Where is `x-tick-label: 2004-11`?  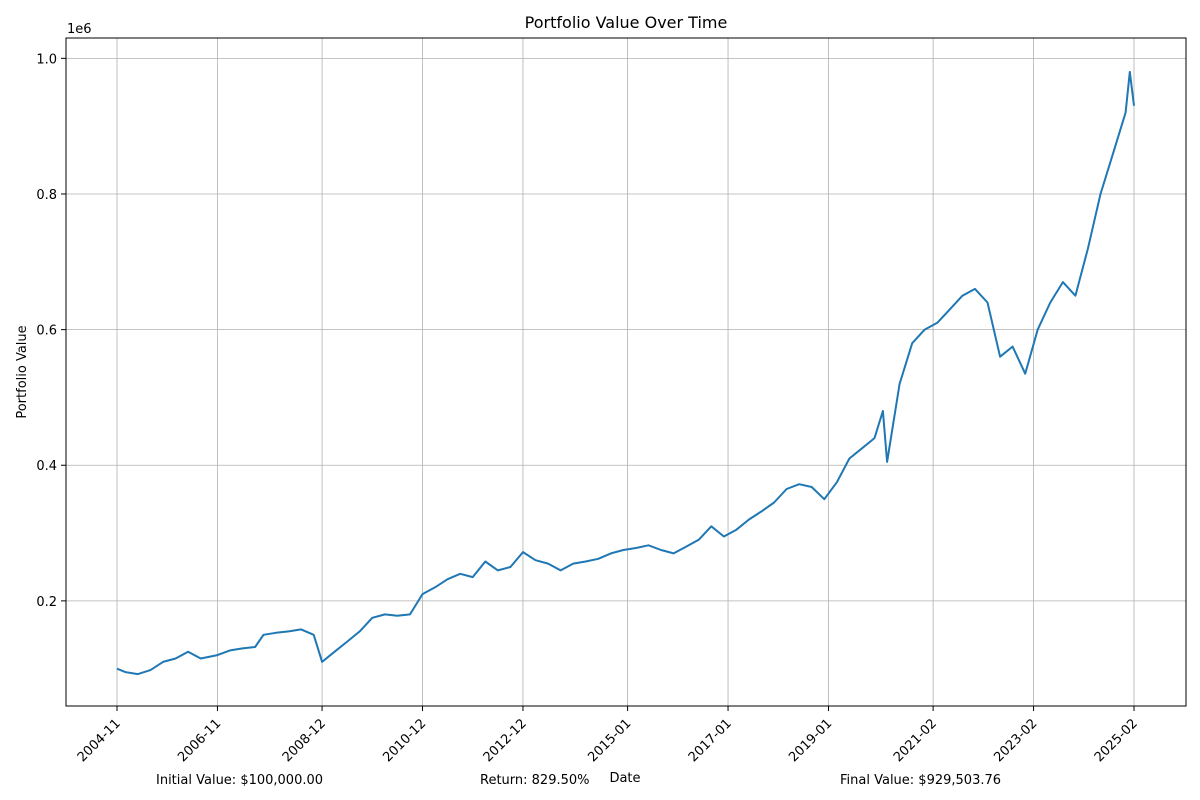
x-tick-label: 2004-11 is located at coordinates (99, 740).